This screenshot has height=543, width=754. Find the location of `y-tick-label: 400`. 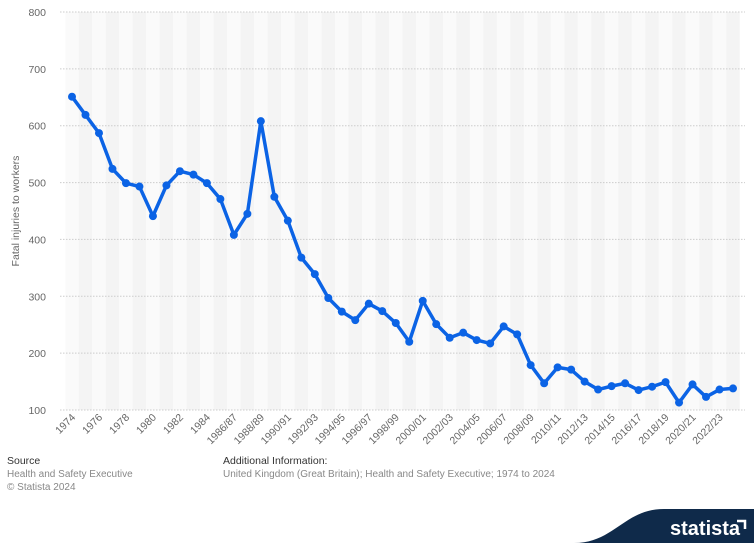

y-tick-label: 400 is located at coordinates (37, 240).